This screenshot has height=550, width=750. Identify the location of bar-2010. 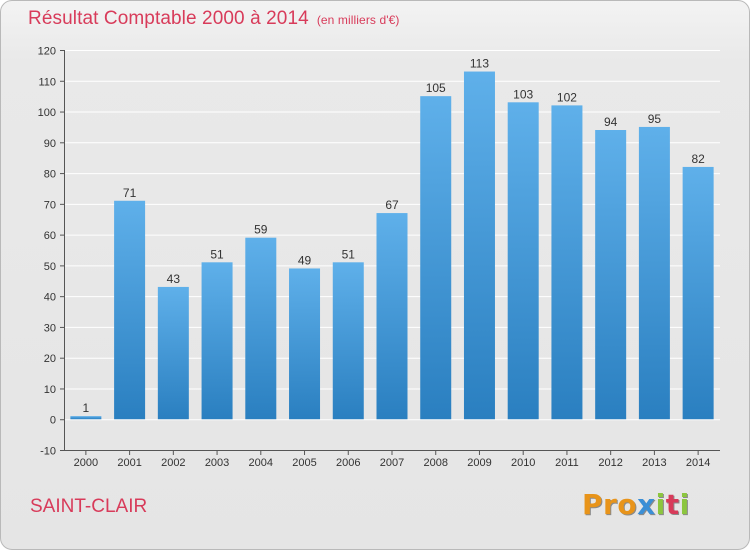
(523, 261).